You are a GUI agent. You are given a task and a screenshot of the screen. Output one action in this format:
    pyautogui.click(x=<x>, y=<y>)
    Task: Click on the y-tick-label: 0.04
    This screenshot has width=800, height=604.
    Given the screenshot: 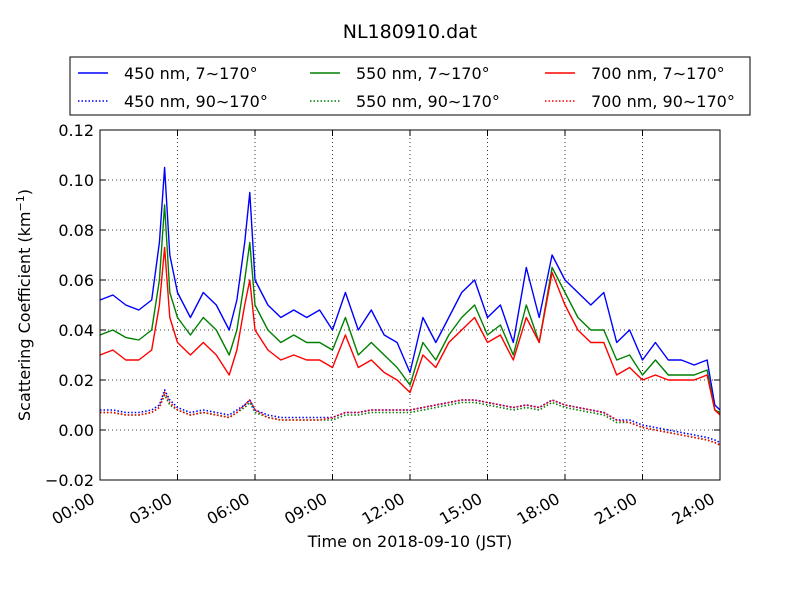 What is the action you would take?
    pyautogui.click(x=76, y=330)
    